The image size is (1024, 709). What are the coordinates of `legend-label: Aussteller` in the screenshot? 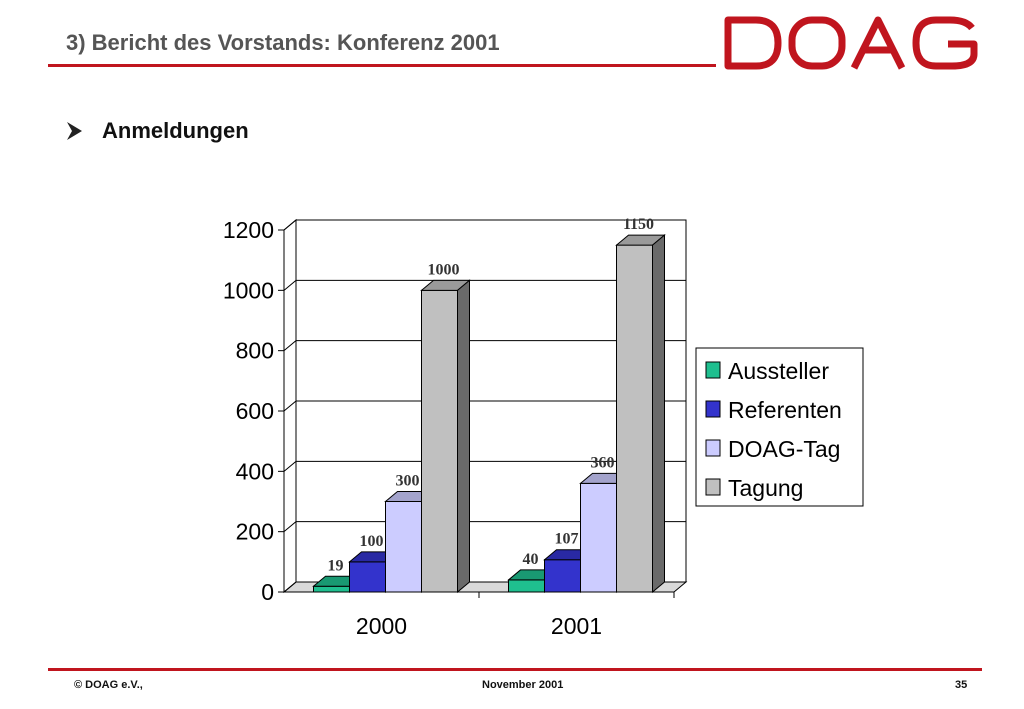 It's located at (778, 371).